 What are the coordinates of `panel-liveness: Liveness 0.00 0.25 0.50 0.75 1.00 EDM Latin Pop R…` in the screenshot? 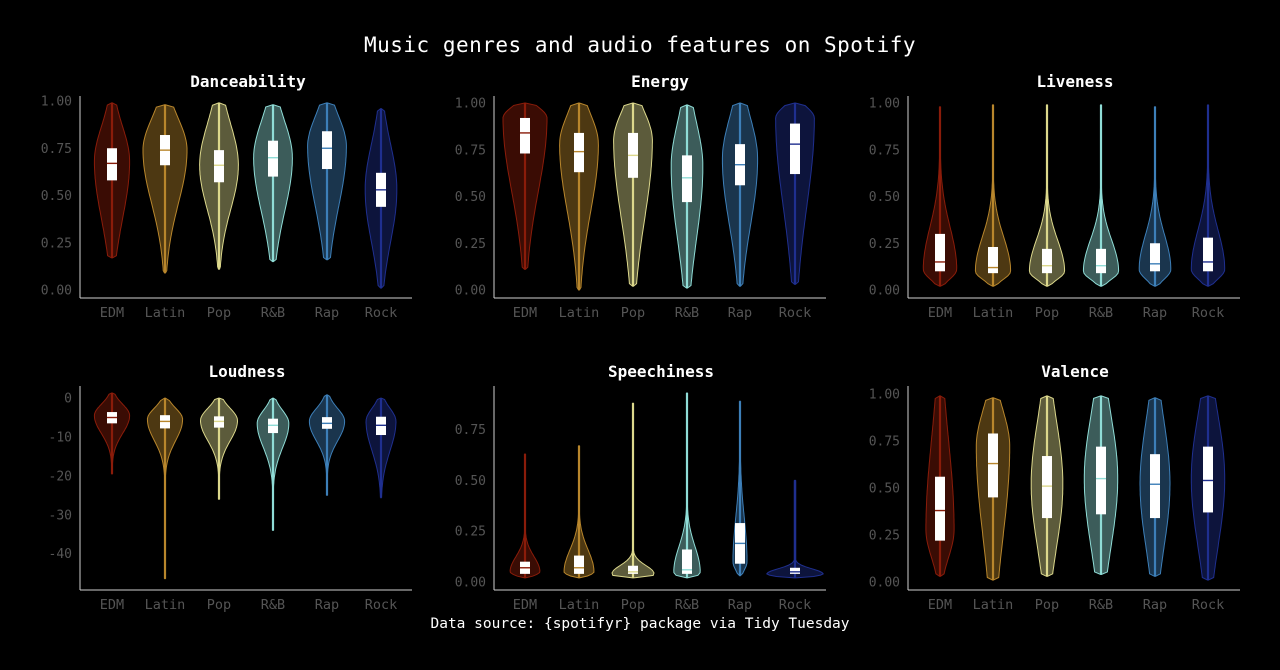 It's located at (1054, 196).